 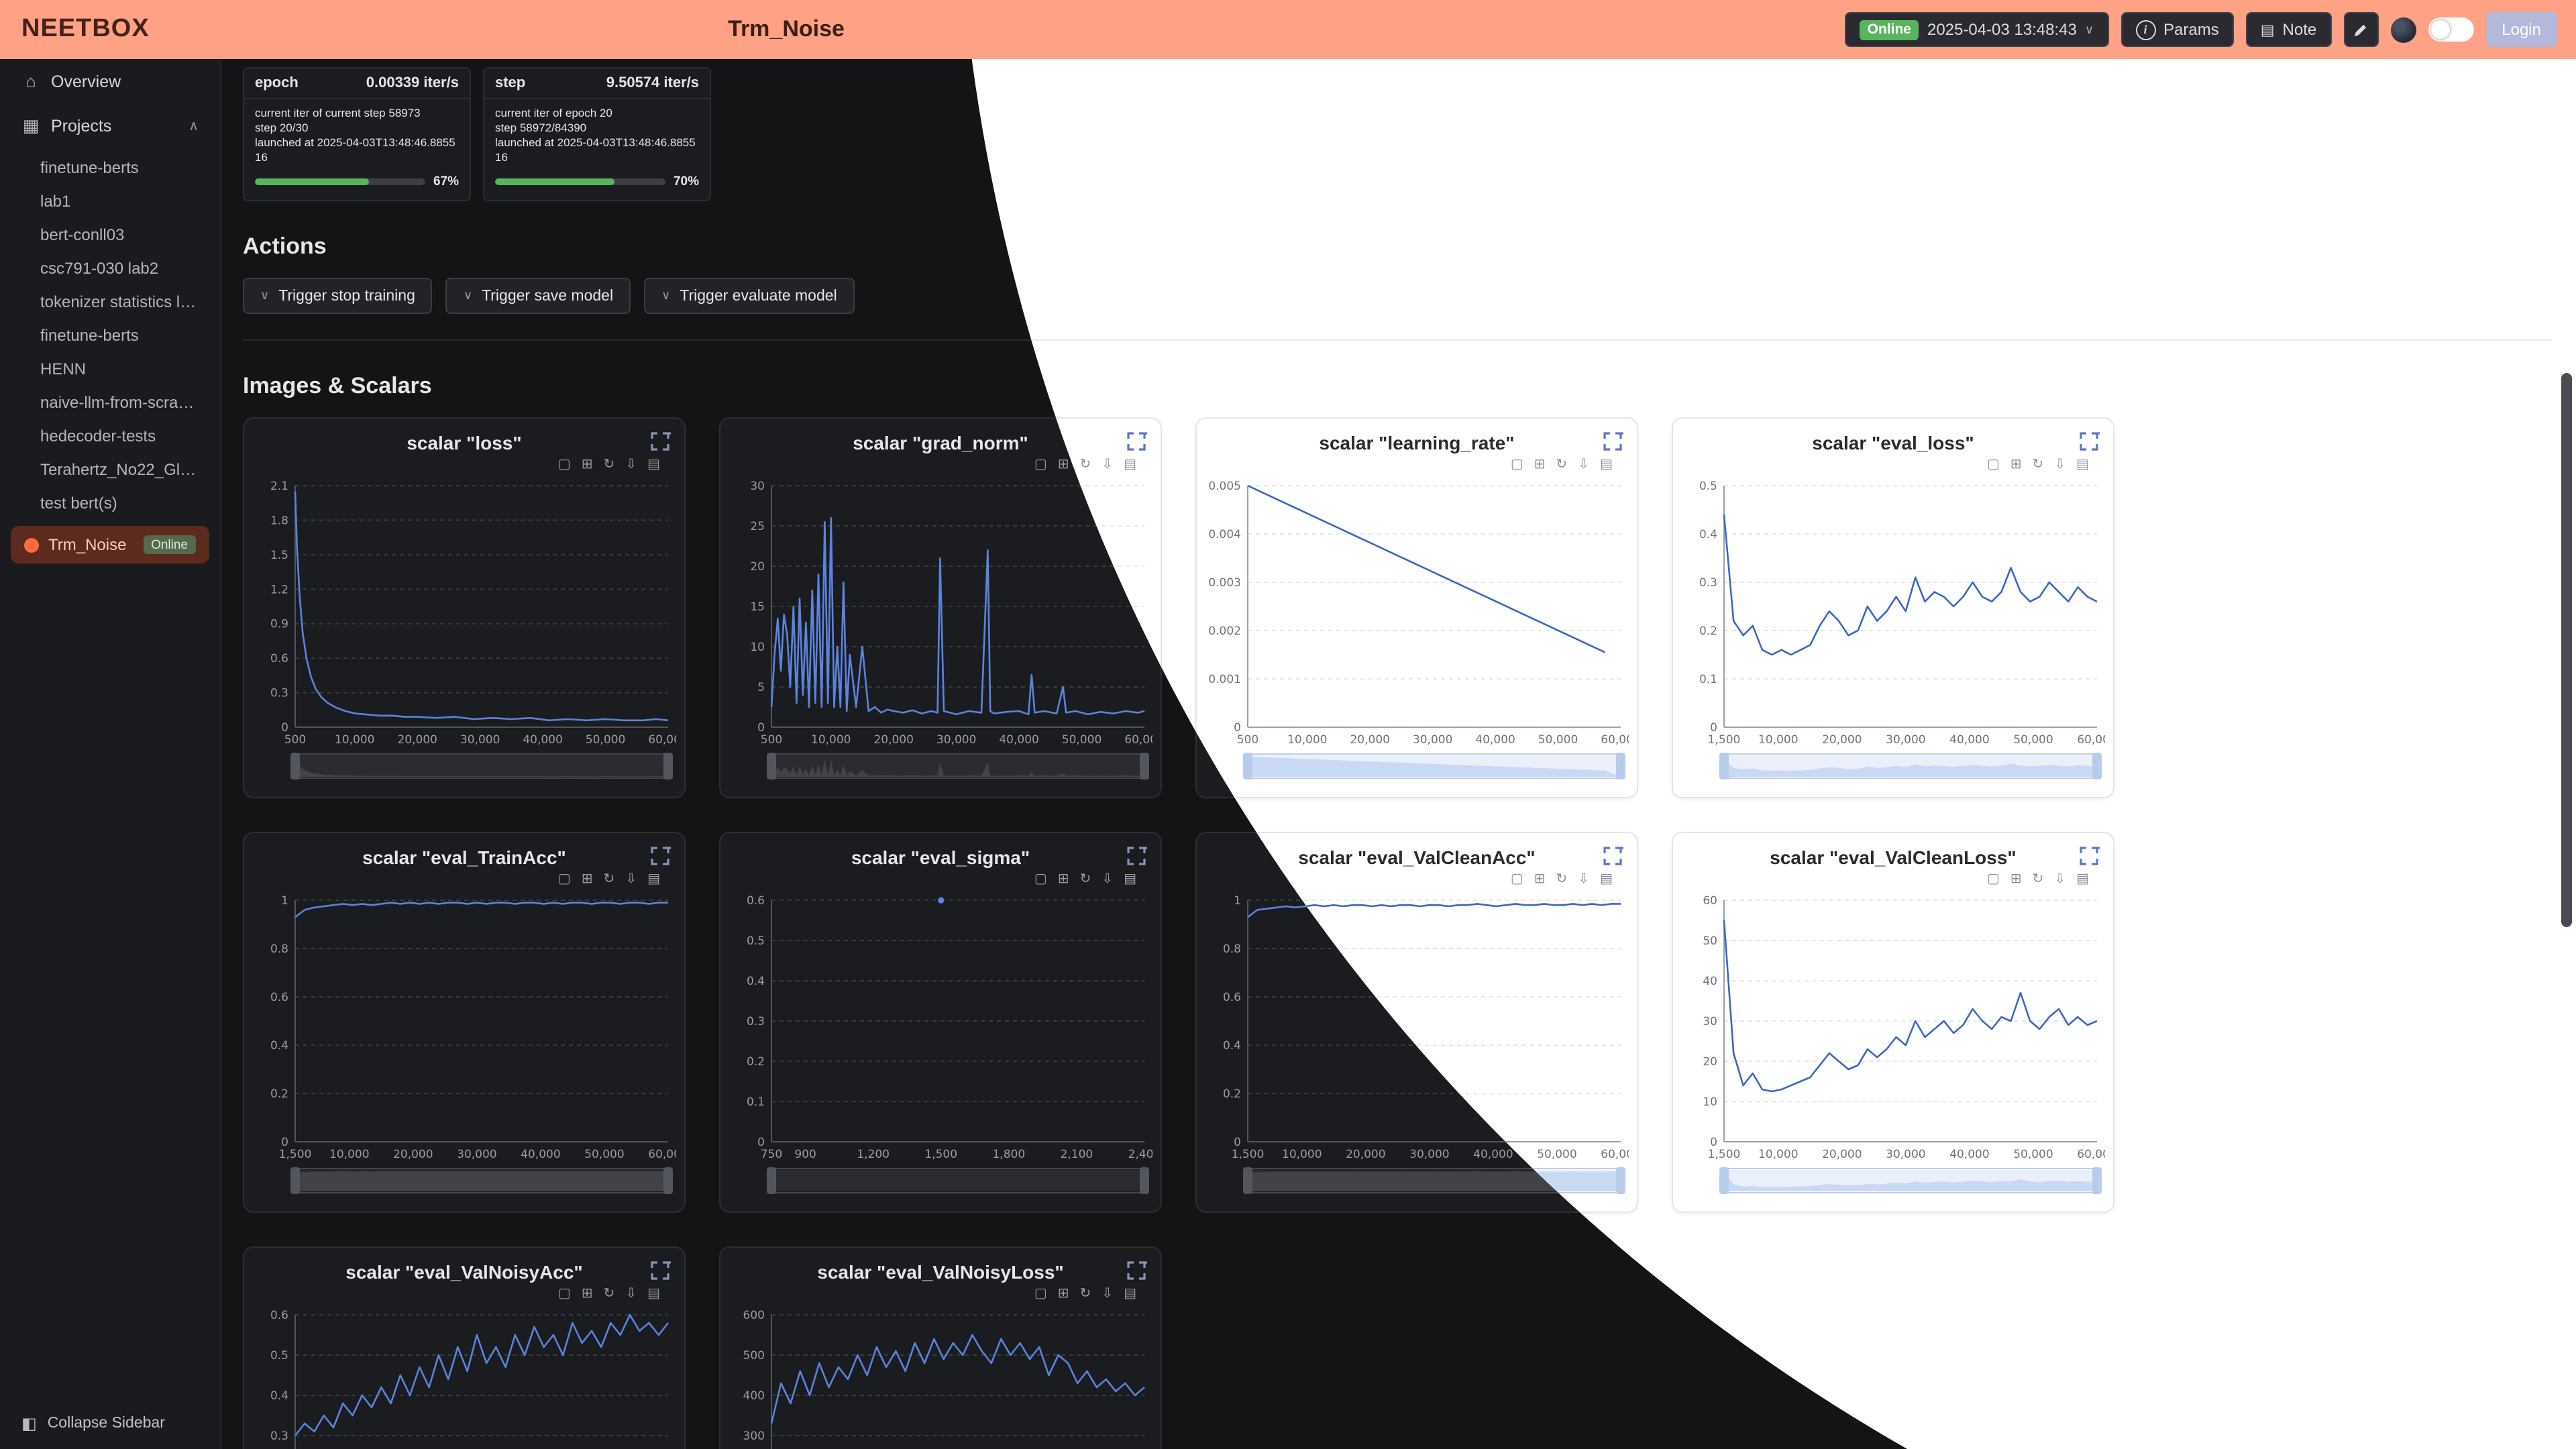 I want to click on sidebar-item-overview: ⌂ Overview, so click(x=110, y=81).